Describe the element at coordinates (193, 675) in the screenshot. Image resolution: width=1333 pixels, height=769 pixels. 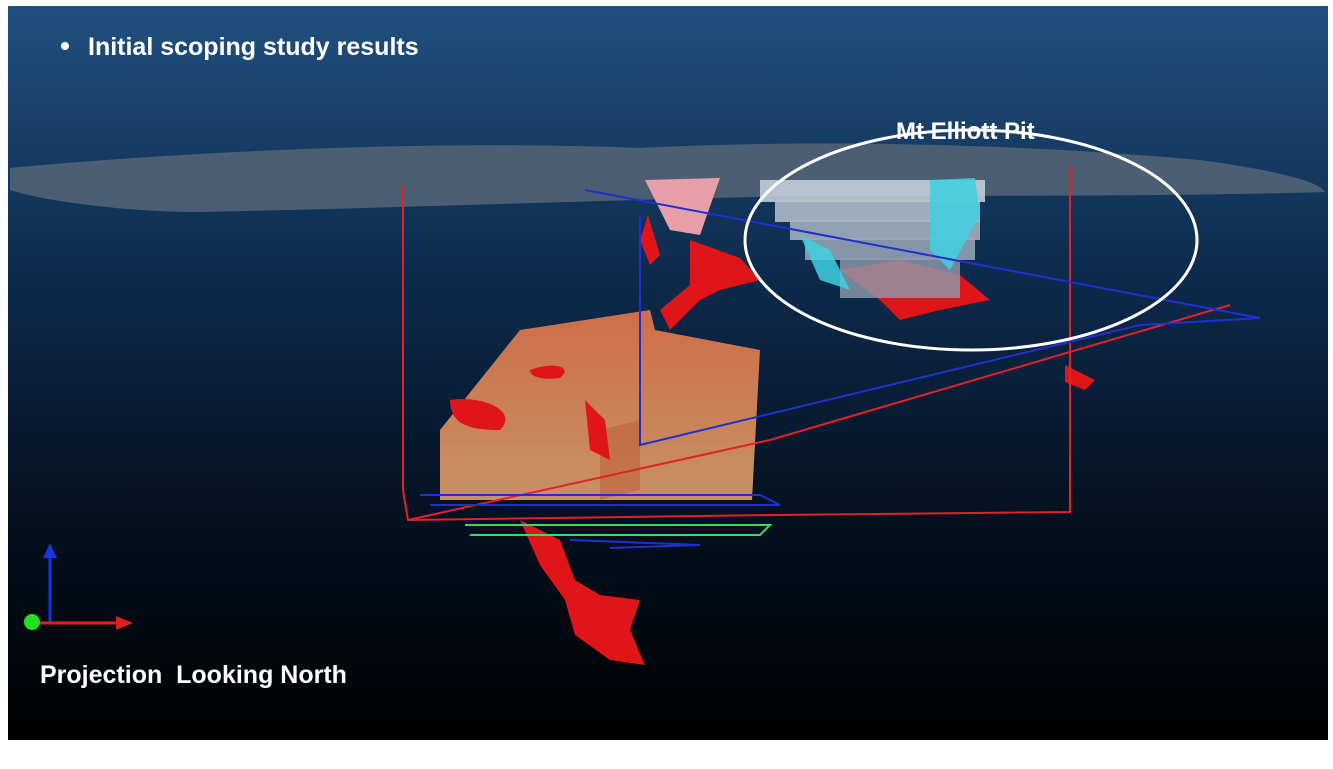
I see `view-label: Projection Looking North` at that location.